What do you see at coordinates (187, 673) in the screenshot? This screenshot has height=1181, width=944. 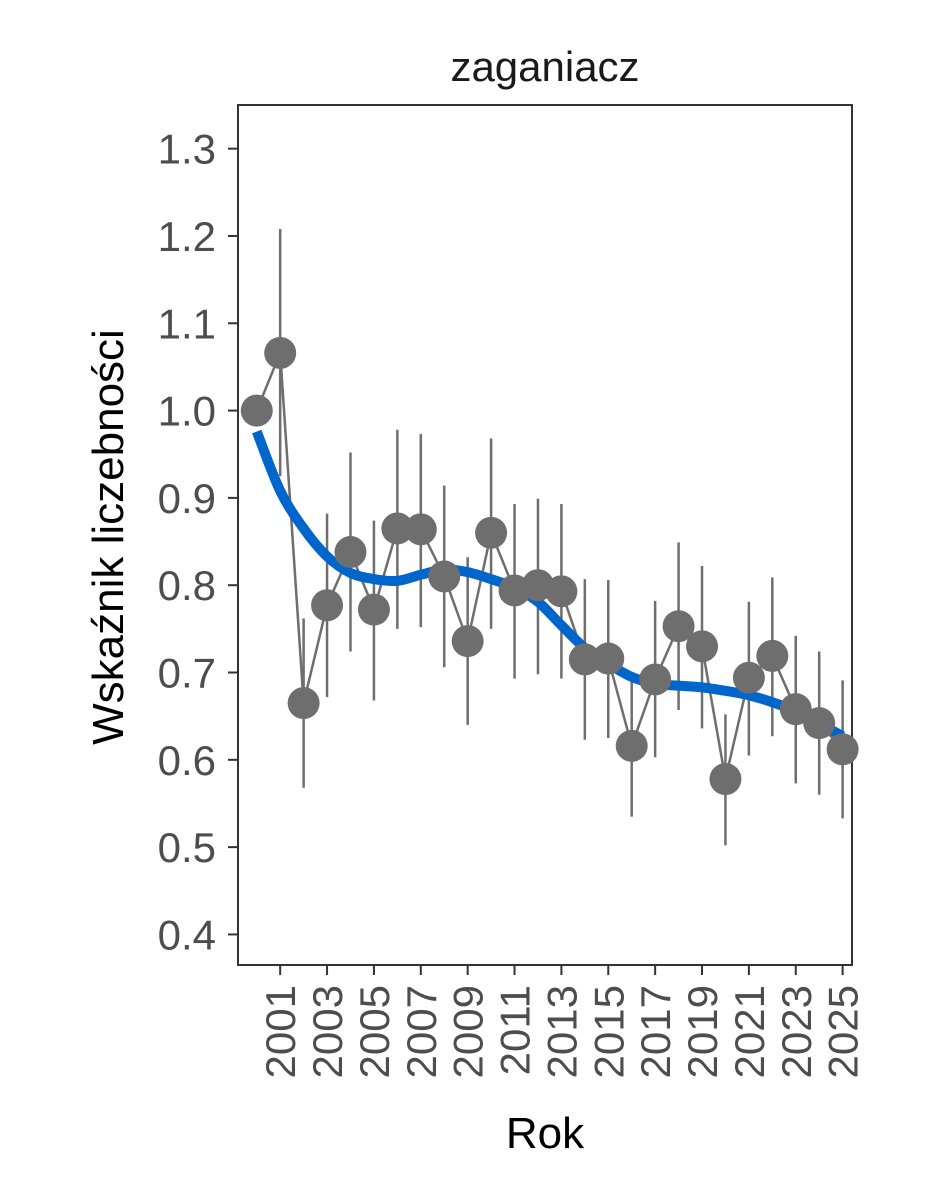 I see `y-tick-label: 0.7` at bounding box center [187, 673].